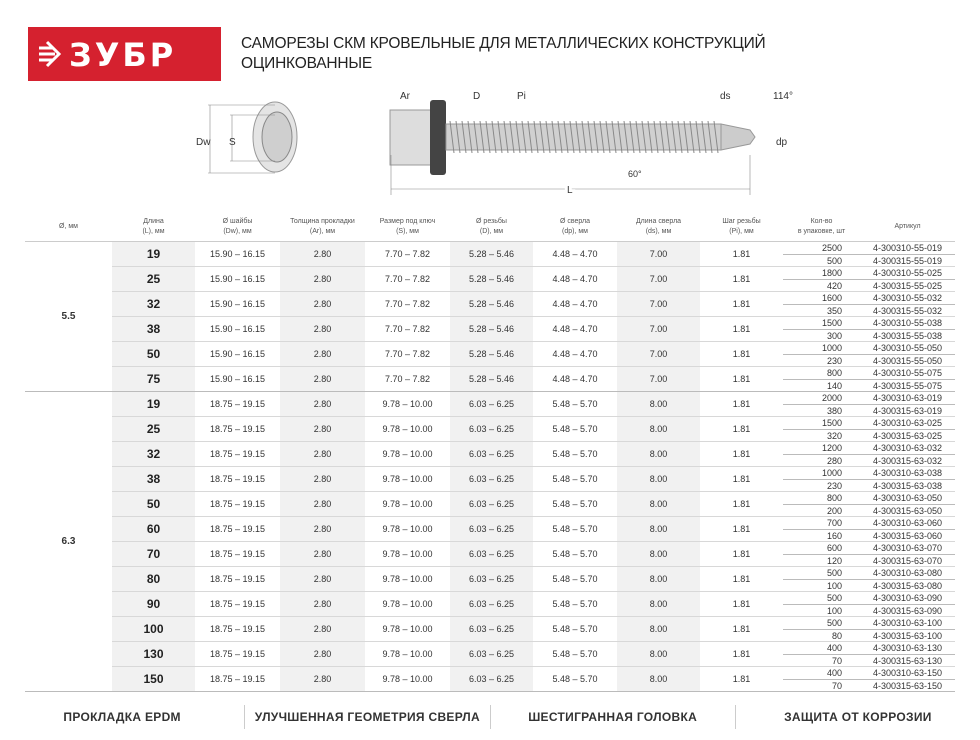 The image size is (980, 740). What do you see at coordinates (834, 536) in the screenshot?
I see `pack-quantity: 160` at bounding box center [834, 536].